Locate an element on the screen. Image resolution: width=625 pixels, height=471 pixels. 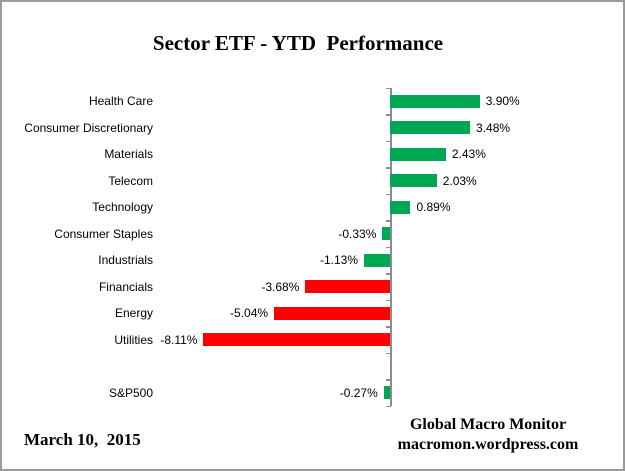
bar-consumer-discretionary is located at coordinates (430, 128).